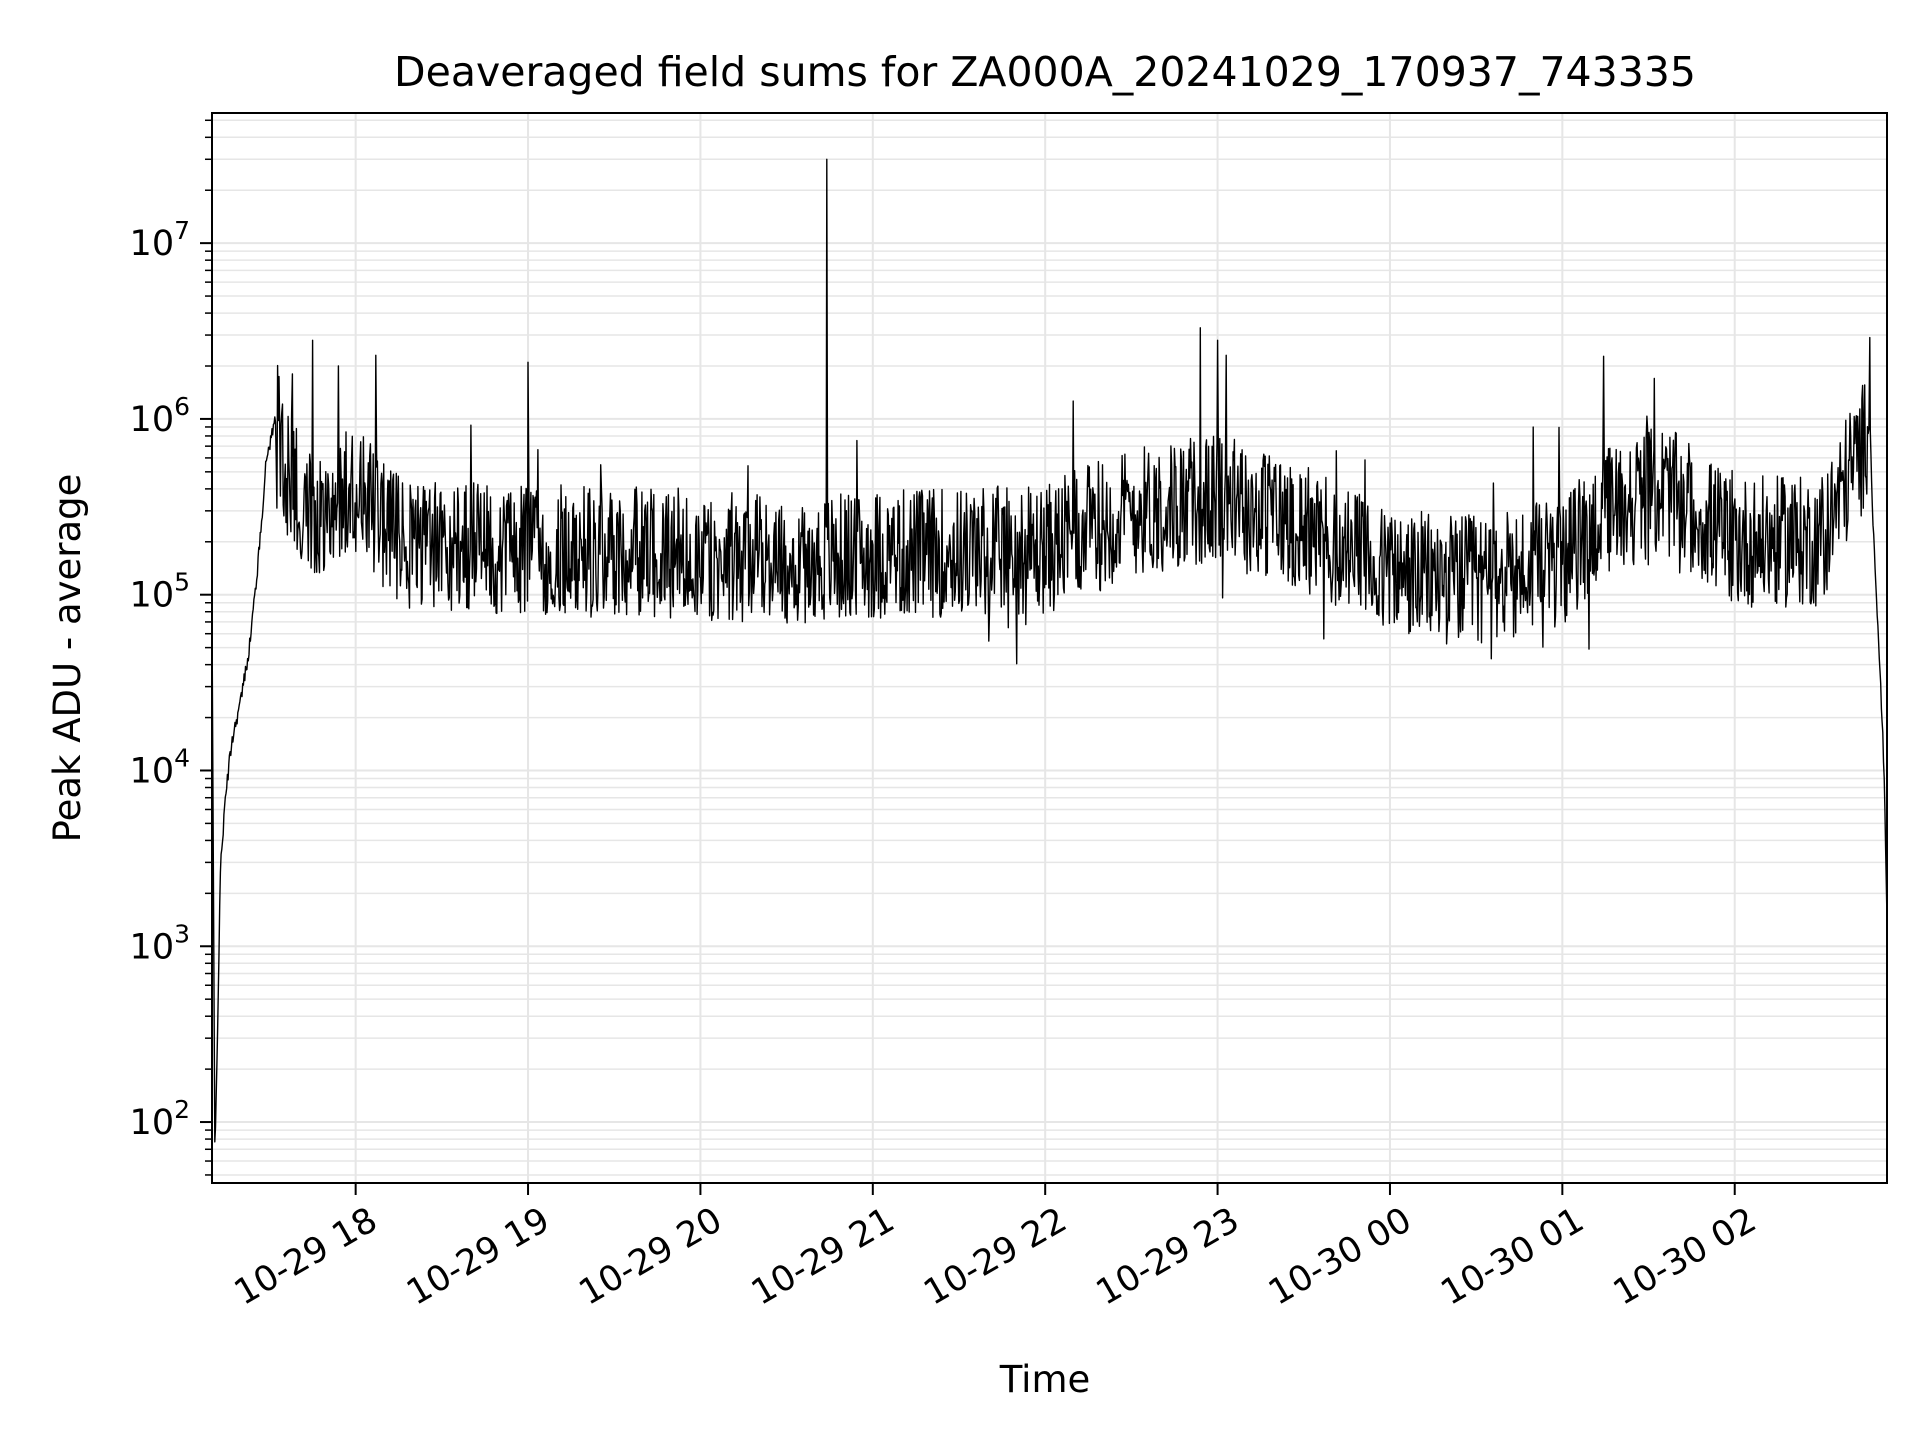  What do you see at coordinates (160, 943) in the screenshot?
I see `y-tick-label: 10³` at bounding box center [160, 943].